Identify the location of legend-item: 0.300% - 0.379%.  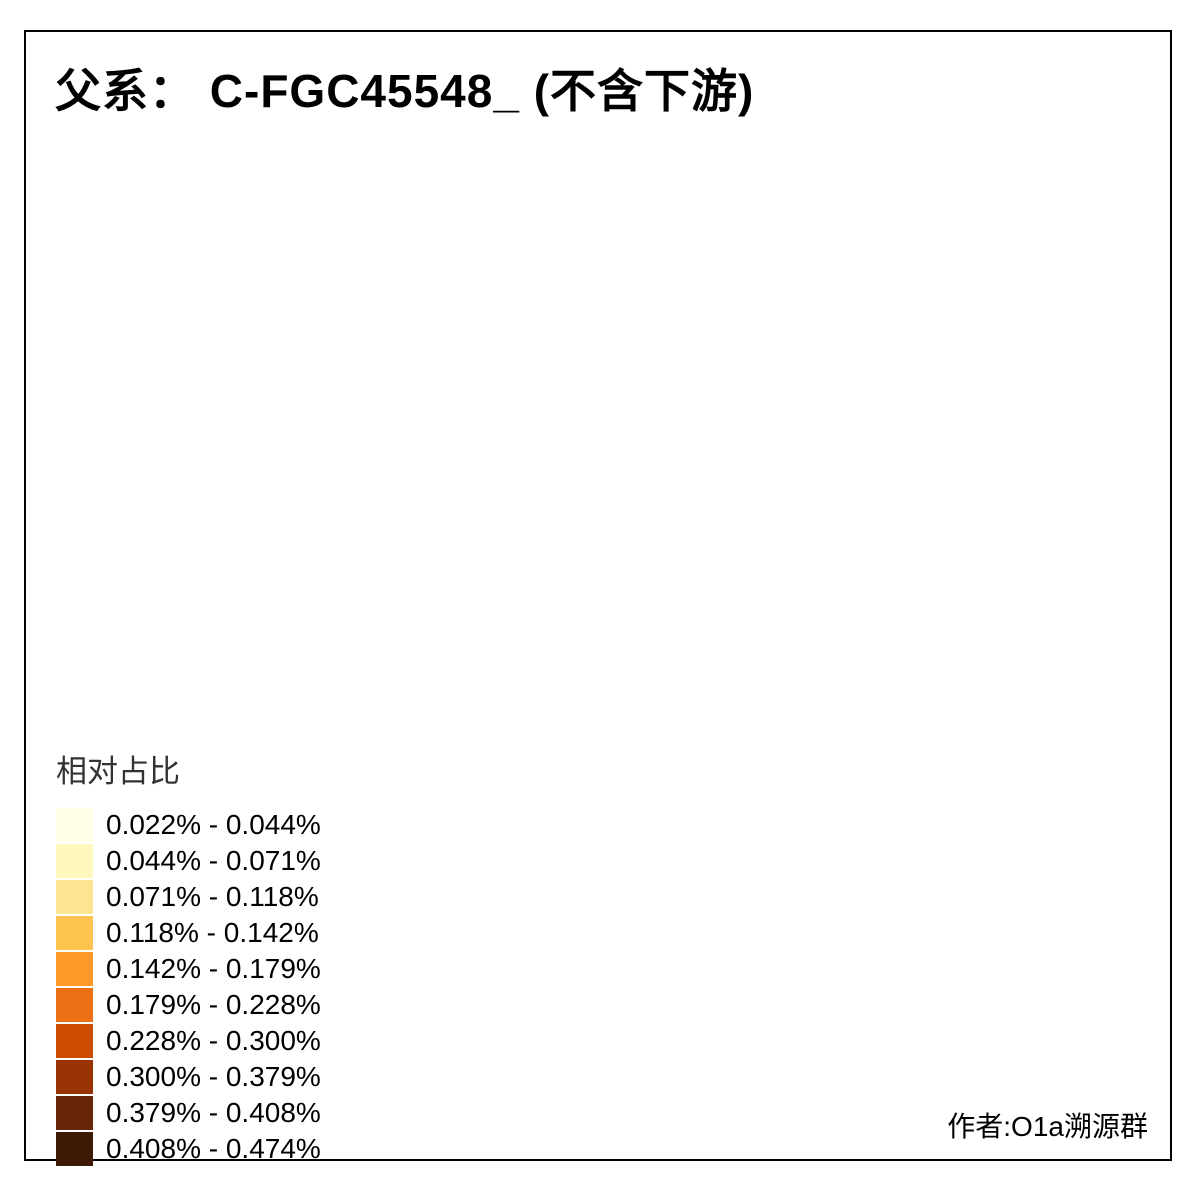
(188, 1076).